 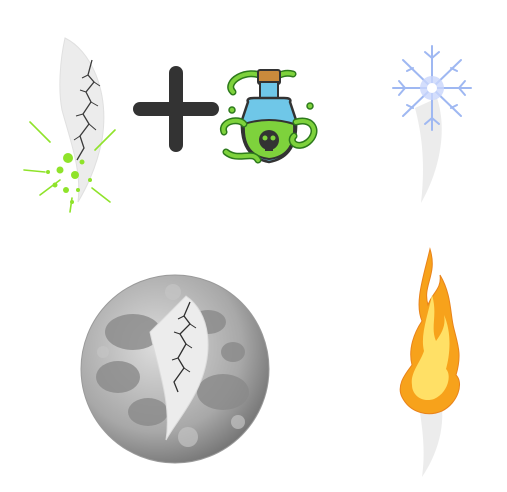 I want to click on poison-fang-icon, so click(x=72, y=122).